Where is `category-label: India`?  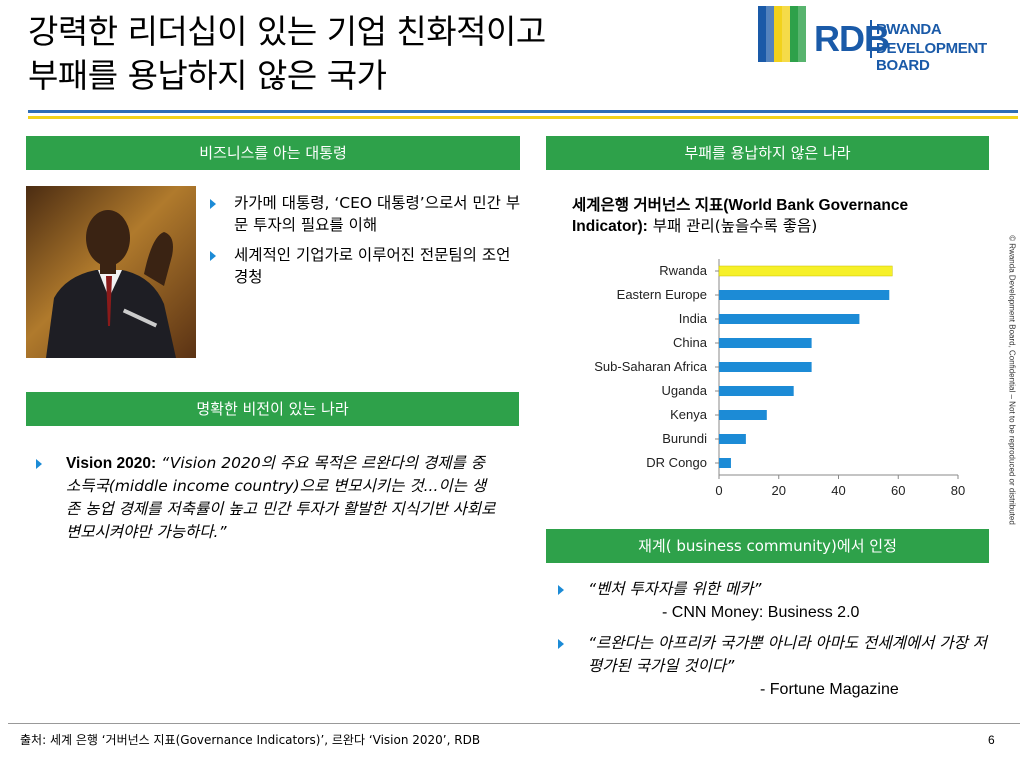 category-label: India is located at coordinates (693, 318).